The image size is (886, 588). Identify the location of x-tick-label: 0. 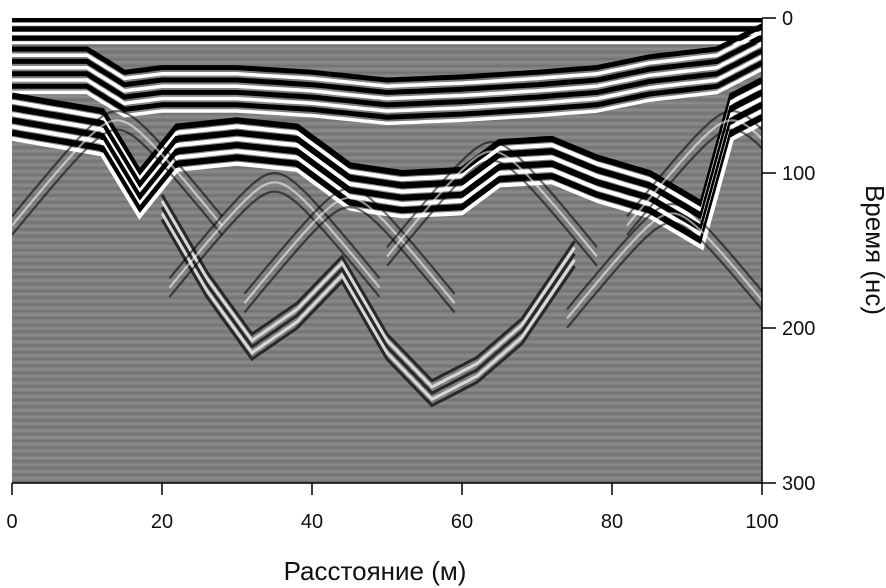
(11, 522).